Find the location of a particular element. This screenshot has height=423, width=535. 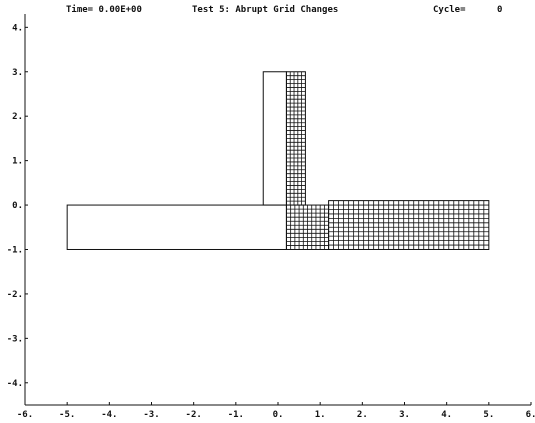

y-tick-label: -1. is located at coordinates (15, 250).